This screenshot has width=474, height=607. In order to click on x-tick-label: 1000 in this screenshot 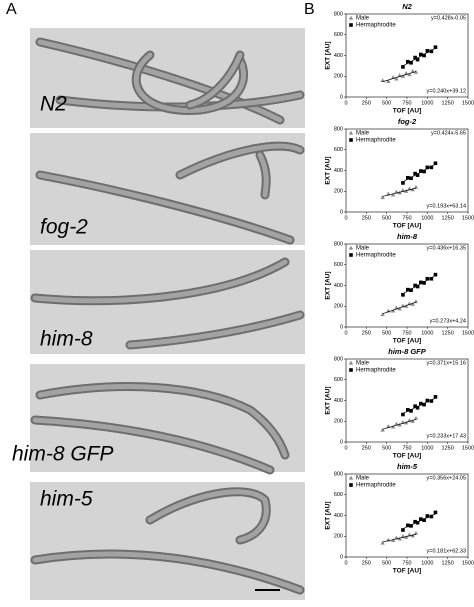, I will do `click(427, 333)`.